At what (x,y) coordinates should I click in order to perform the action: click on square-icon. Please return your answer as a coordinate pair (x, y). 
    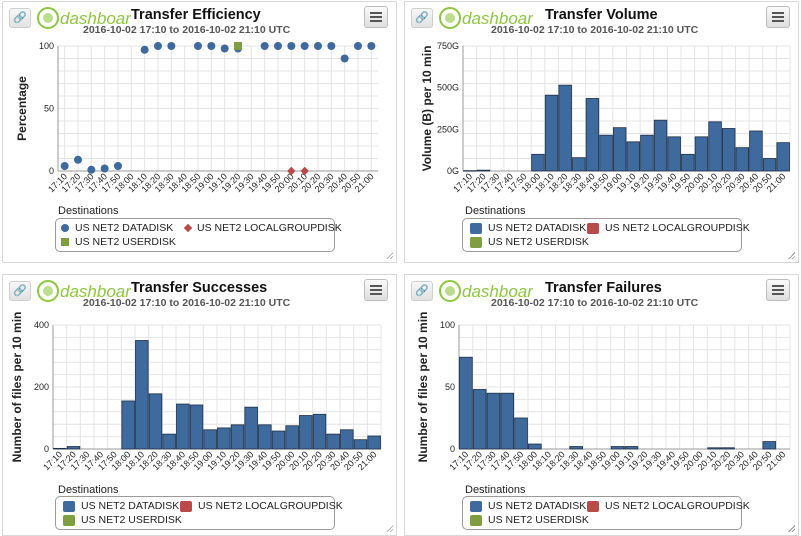
    Looking at the image, I should click on (65, 242).